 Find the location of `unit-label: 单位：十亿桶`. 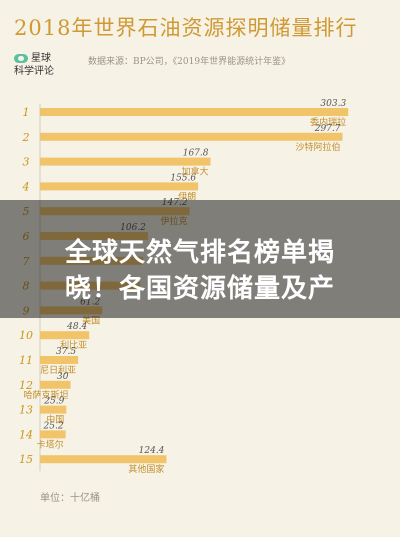

unit-label: 单位：十亿桶 is located at coordinates (70, 498).